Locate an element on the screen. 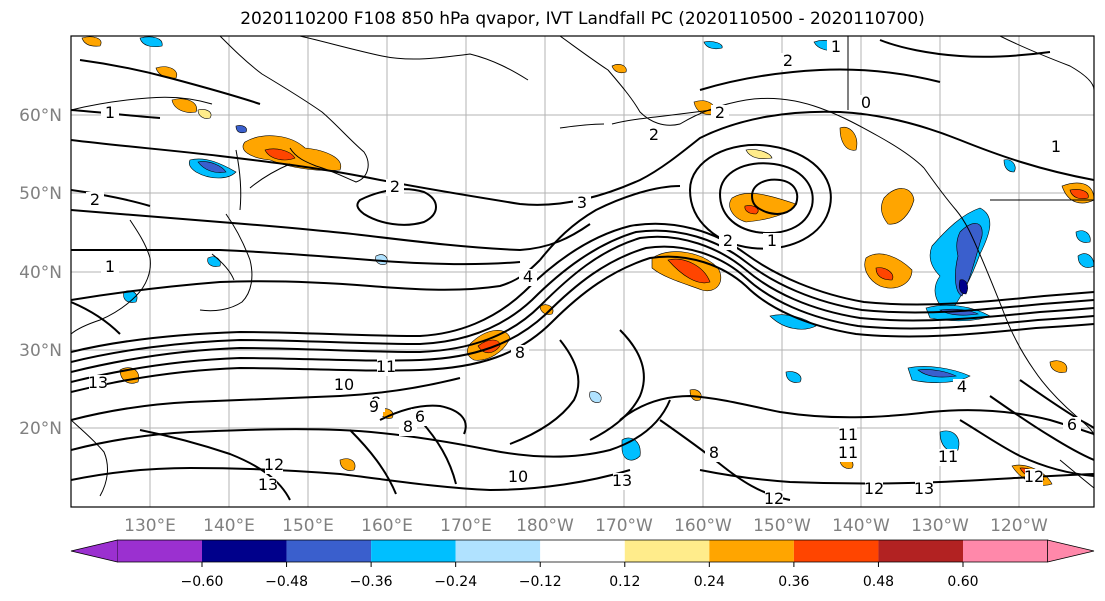 The height and width of the screenshot is (601, 1105). contour-label: 10 is located at coordinates (518, 476).